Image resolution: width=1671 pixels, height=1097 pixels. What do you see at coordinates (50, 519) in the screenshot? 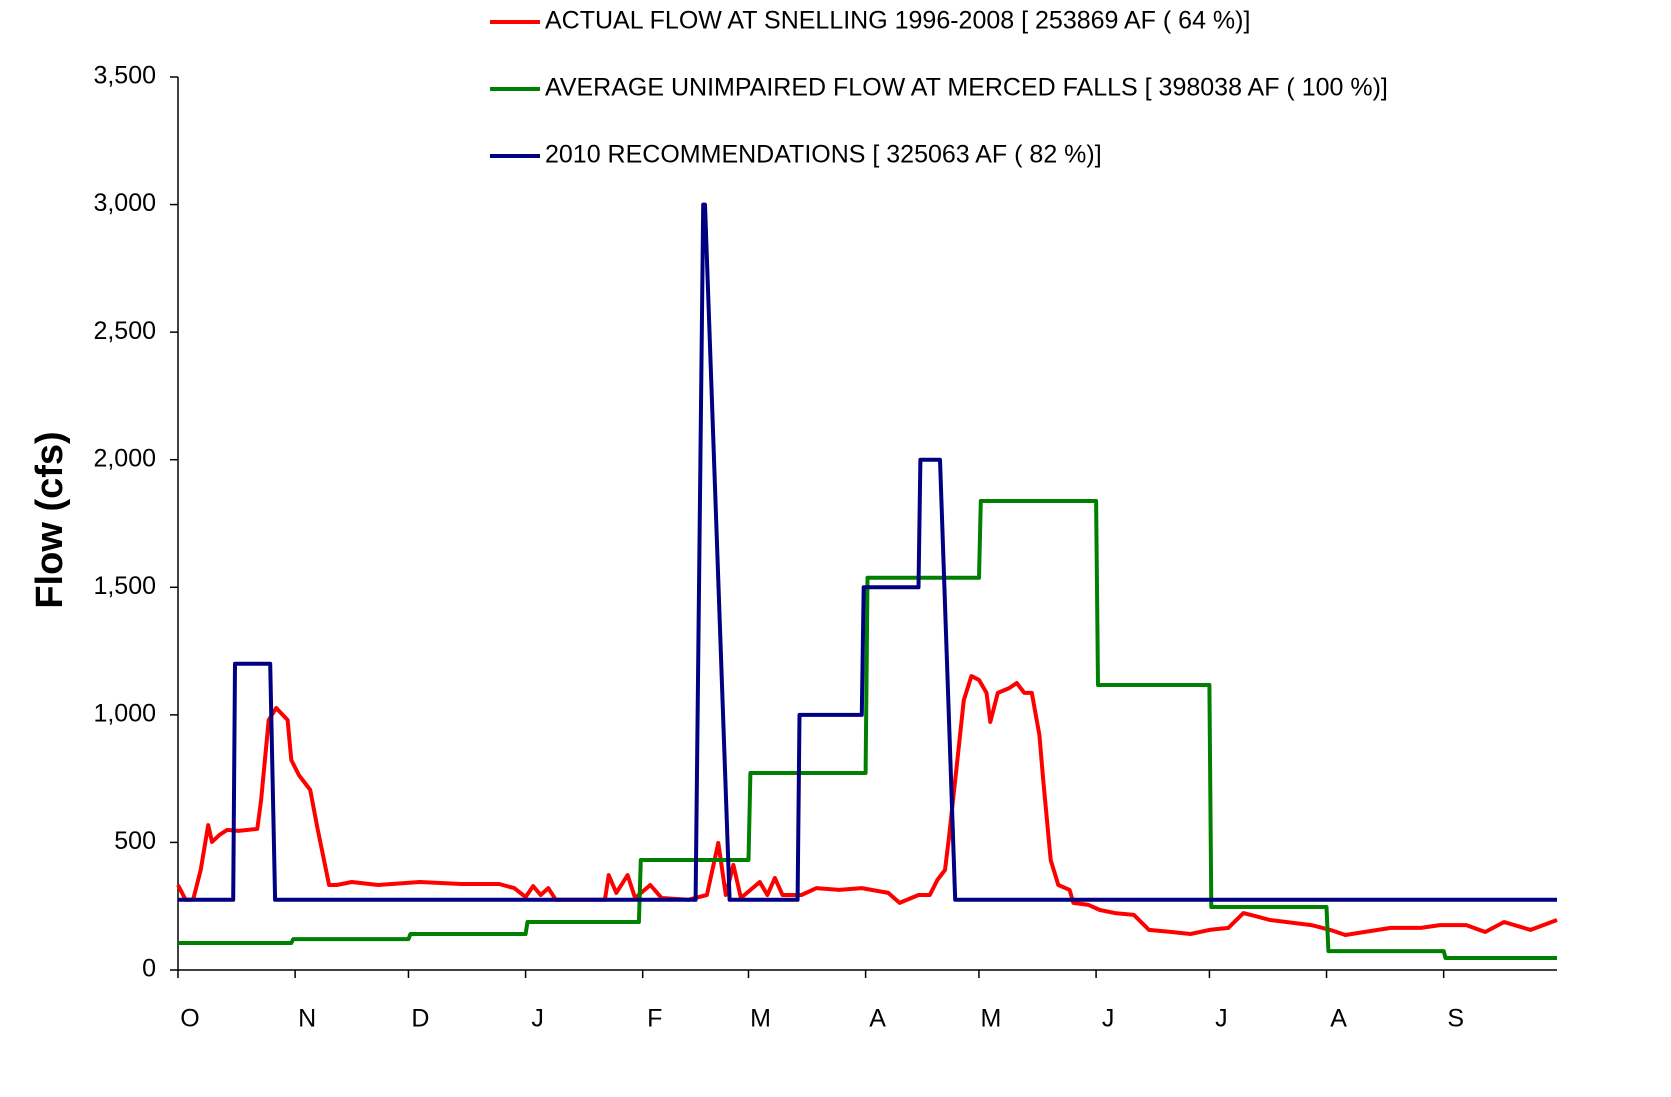
I see `y-axis-label: Flow (cfs)` at bounding box center [50, 519].